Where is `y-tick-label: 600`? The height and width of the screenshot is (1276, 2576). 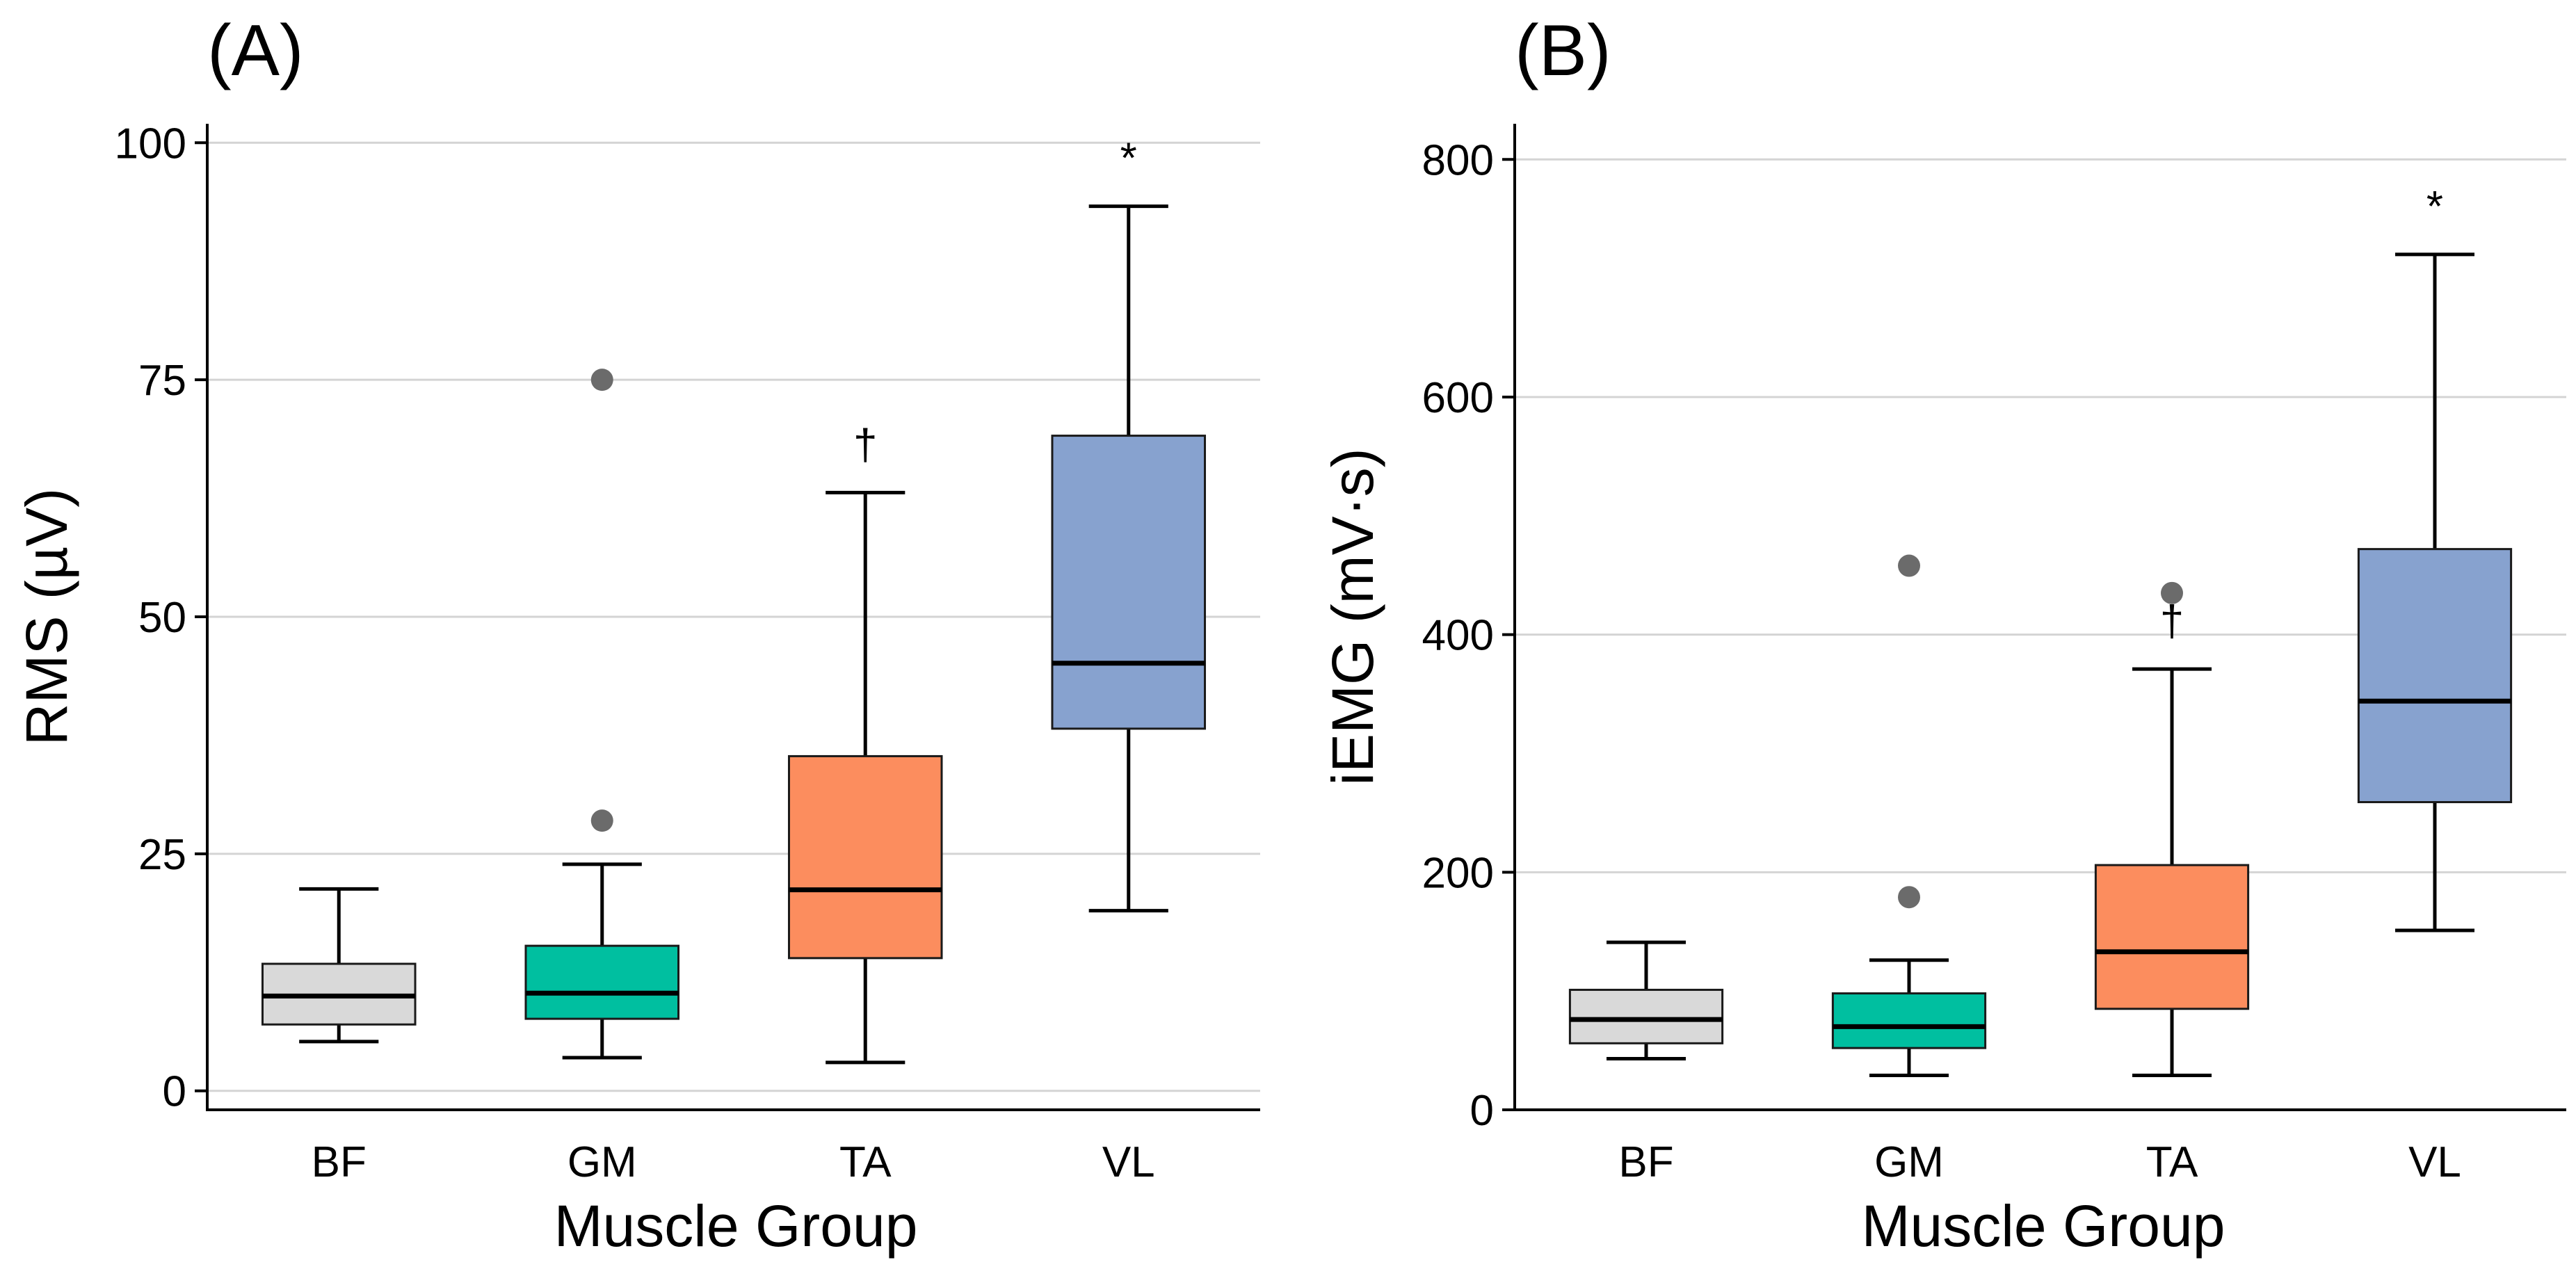
y-tick-label: 600 is located at coordinates (1458, 398).